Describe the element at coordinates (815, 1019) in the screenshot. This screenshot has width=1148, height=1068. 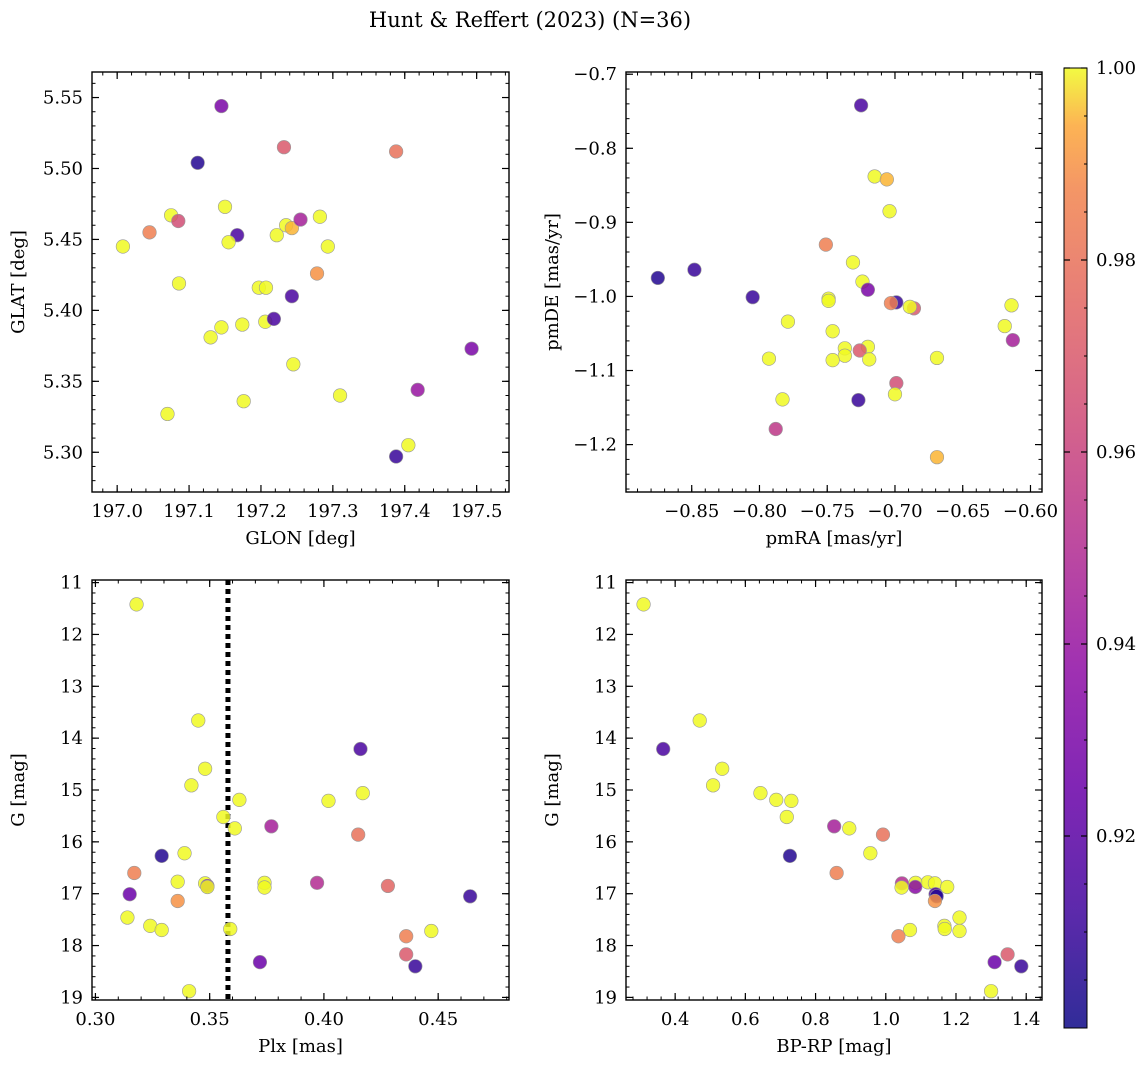
I see `x-tick-label: 0.8` at that location.